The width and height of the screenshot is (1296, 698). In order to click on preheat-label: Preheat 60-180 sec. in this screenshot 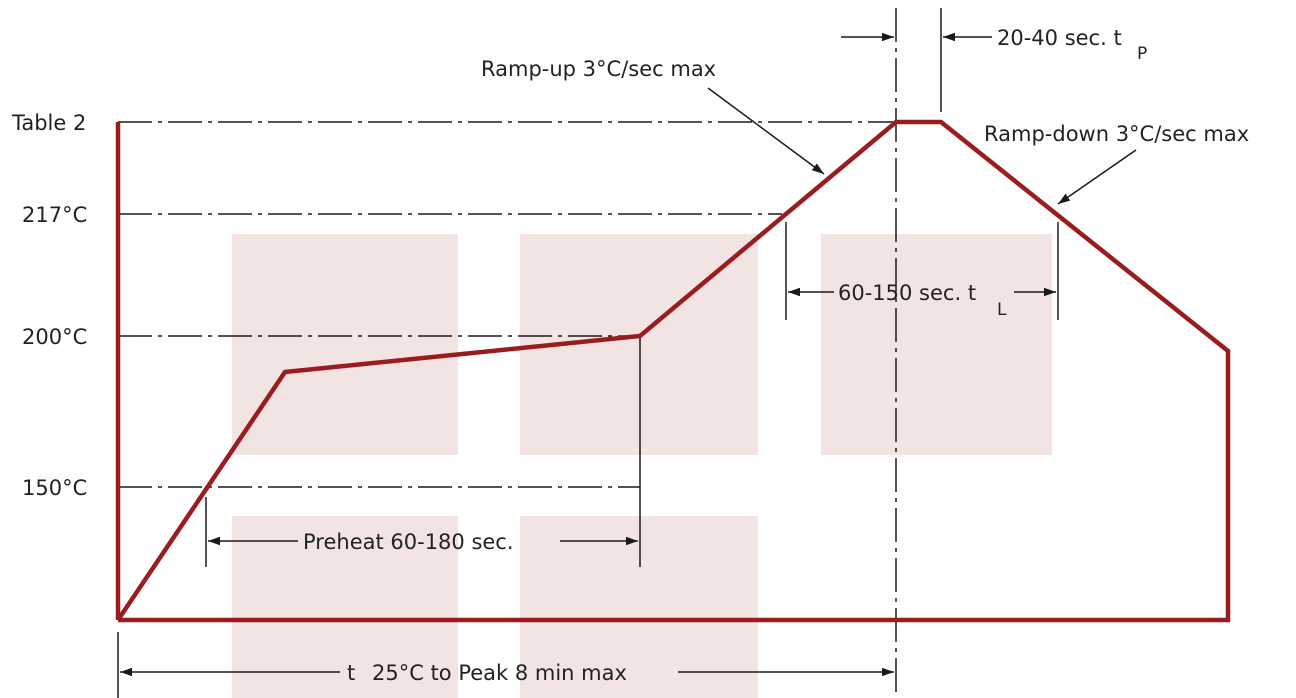, I will do `click(408, 542)`.